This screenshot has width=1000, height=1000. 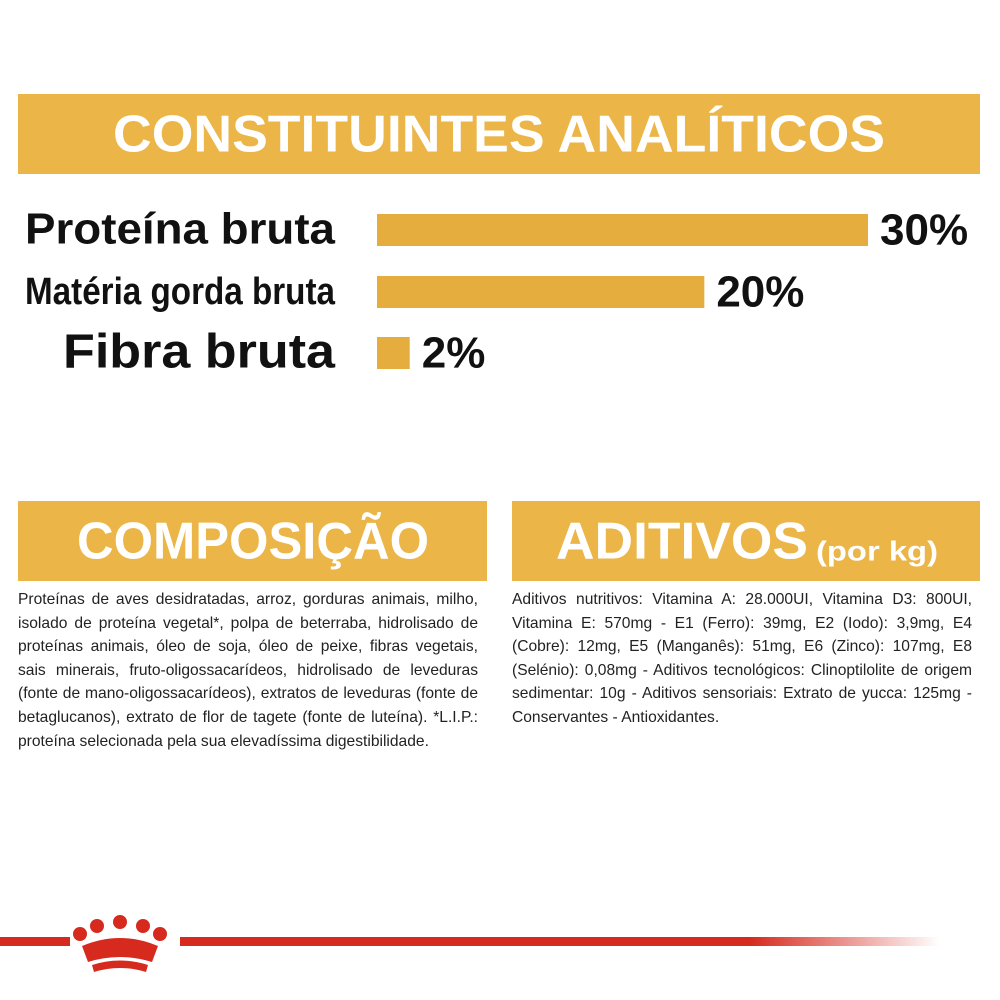 What do you see at coordinates (199, 352) in the screenshot?
I see `category-label: Fibra bruta` at bounding box center [199, 352].